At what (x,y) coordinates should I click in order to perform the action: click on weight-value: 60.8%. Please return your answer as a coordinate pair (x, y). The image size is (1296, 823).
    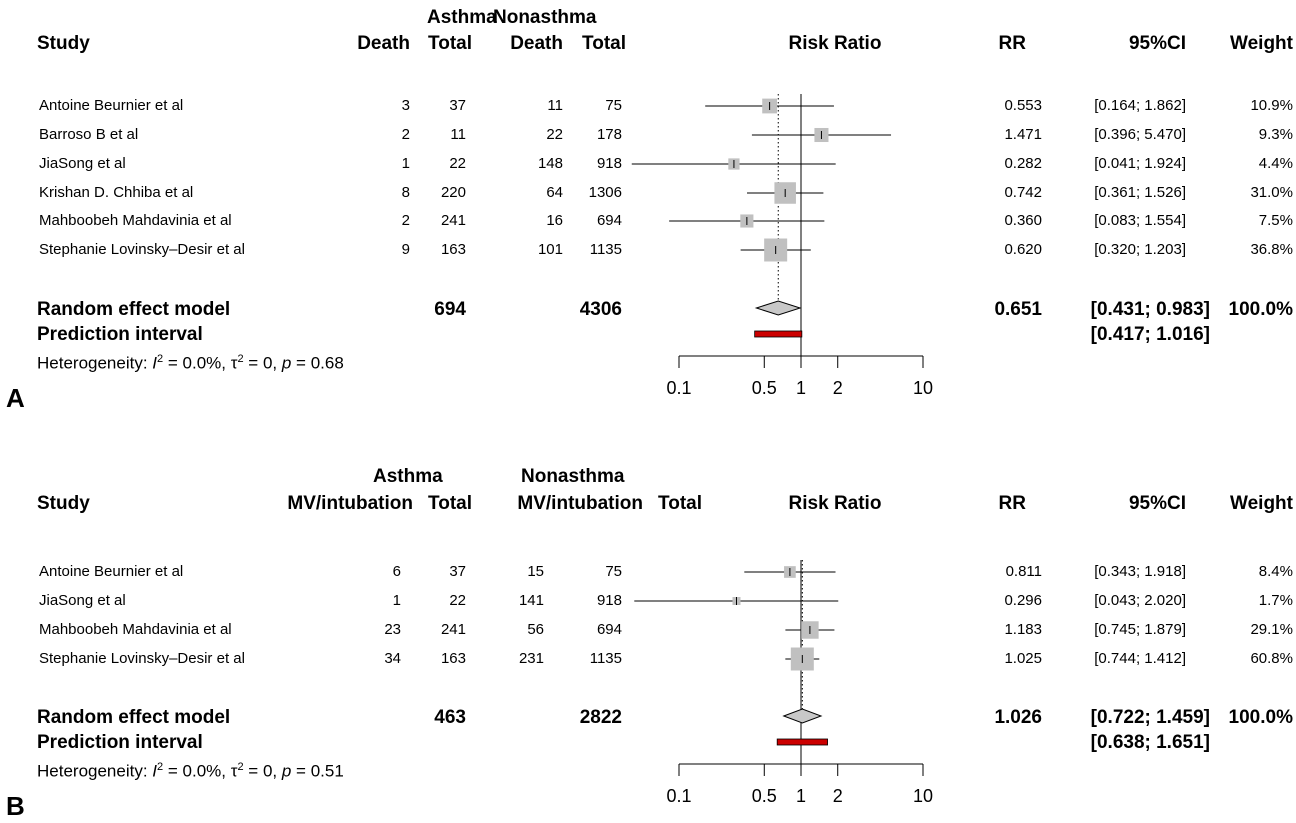
    Looking at the image, I should click on (1271, 658).